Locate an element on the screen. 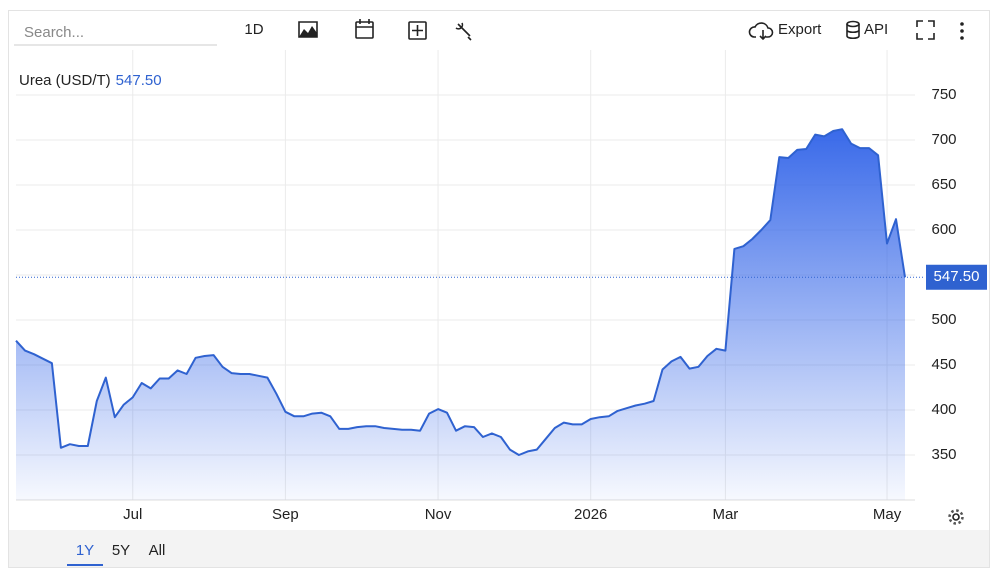 The image size is (1000, 585). x-tick-label: Jul is located at coordinates (132, 514).